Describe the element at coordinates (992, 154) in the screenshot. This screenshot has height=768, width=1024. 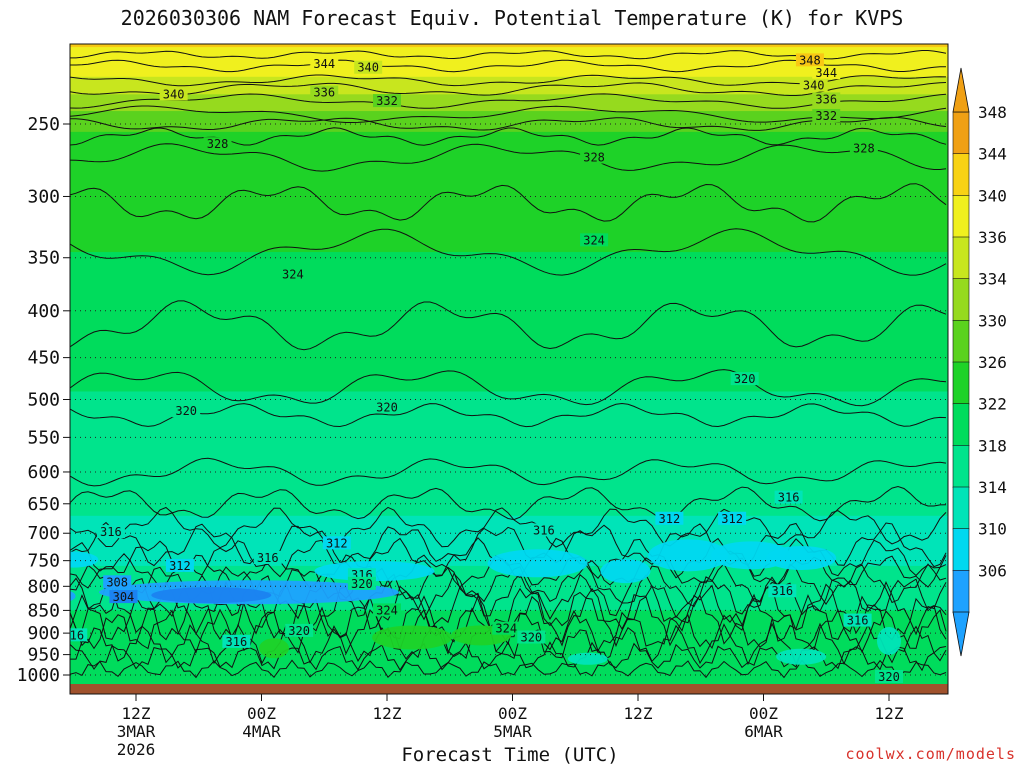
I see `colorbar-label: 344` at that location.